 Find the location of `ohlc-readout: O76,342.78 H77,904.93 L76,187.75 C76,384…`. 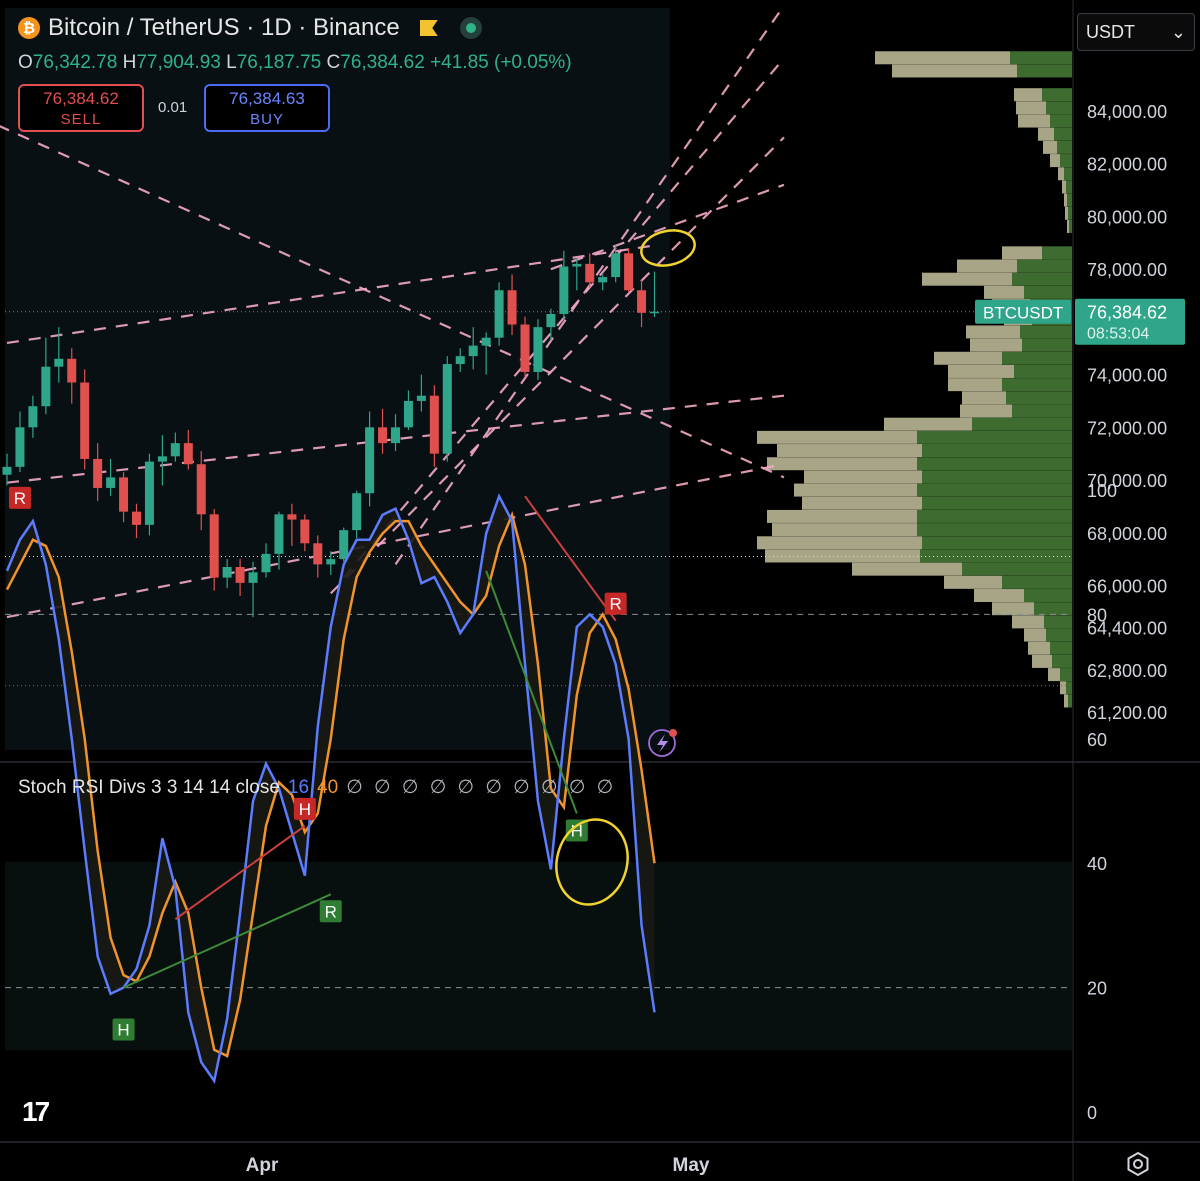

ohlc-readout: O76,342.78 H77,904.93 L76,187.75 C76,384… is located at coordinates (295, 63).